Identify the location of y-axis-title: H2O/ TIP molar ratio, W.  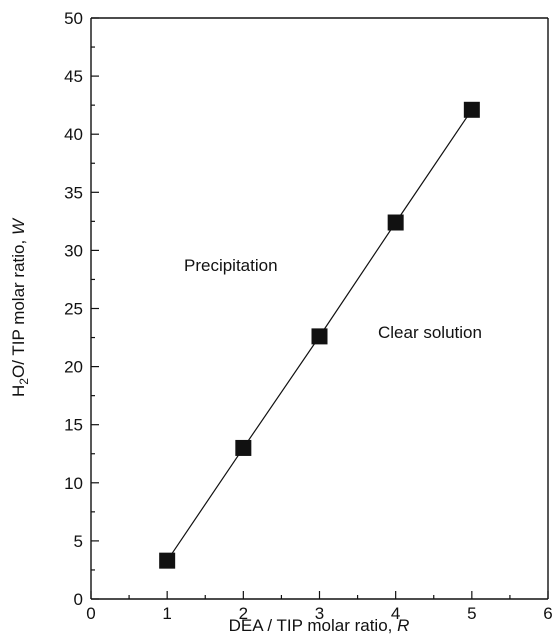
(20, 307).